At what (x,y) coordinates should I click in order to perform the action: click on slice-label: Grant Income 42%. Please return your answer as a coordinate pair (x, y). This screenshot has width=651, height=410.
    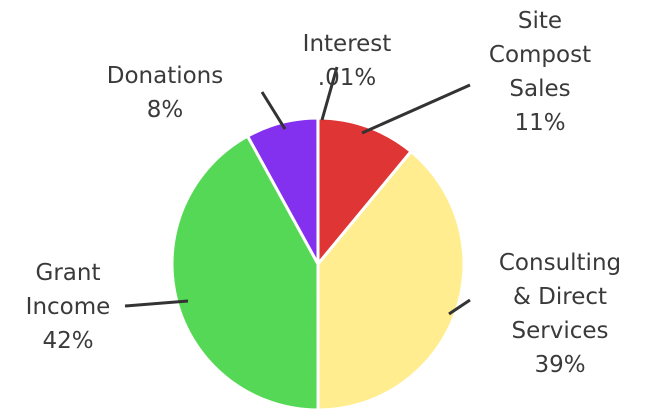
    Looking at the image, I should click on (68, 307).